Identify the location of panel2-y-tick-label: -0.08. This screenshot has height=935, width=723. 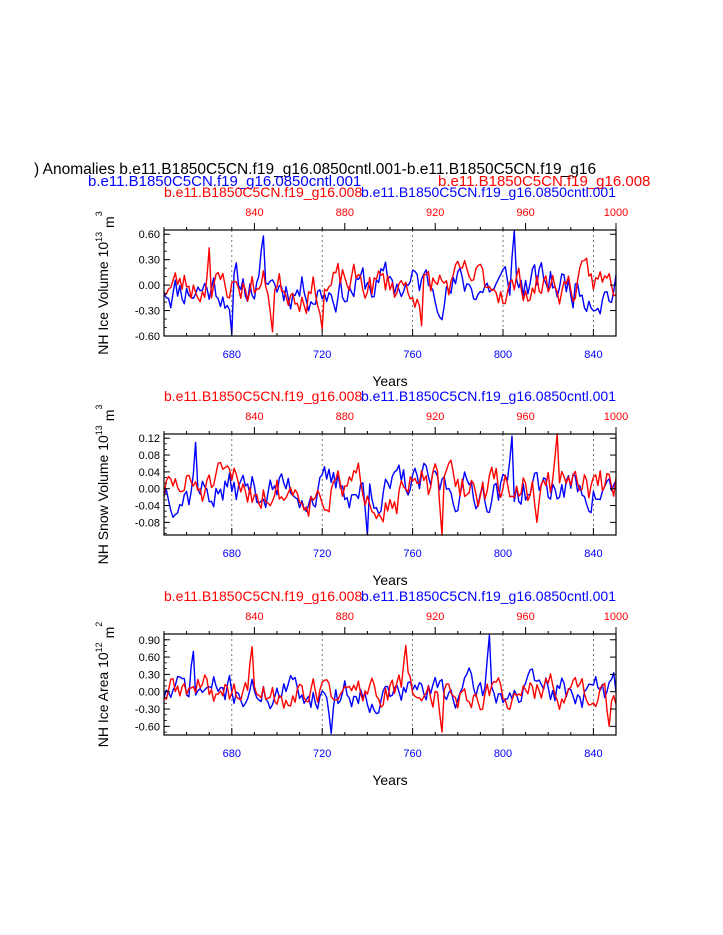
(147, 523).